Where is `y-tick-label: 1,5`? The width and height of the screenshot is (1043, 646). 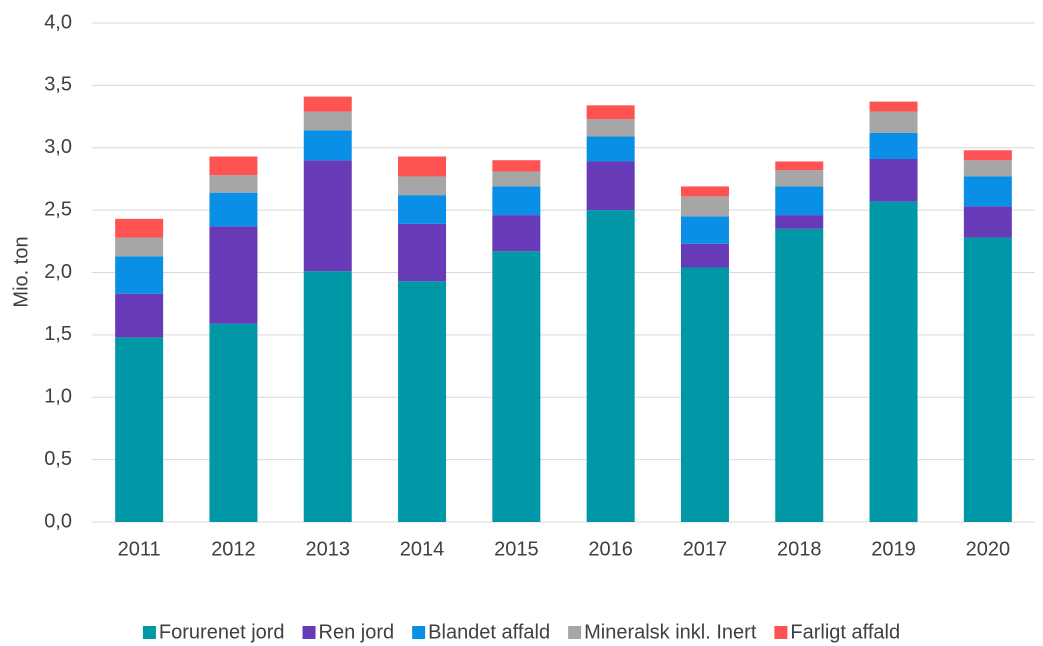
y-tick-label: 1,5 is located at coordinates (58, 334).